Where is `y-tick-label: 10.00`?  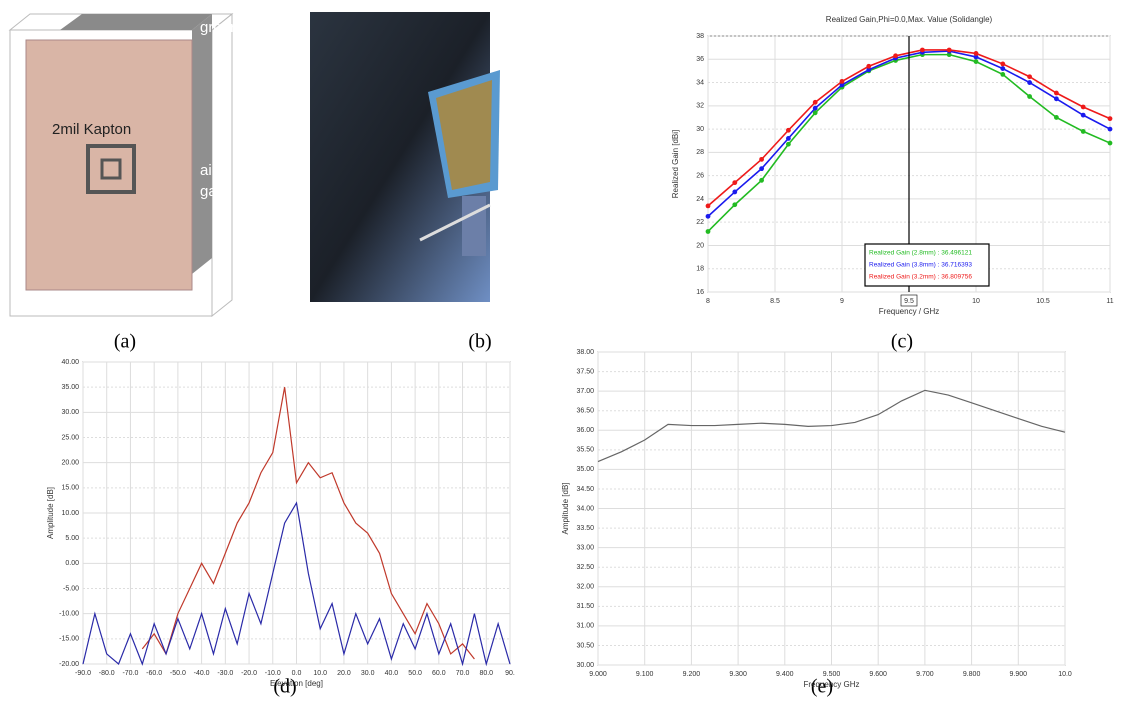 y-tick-label: 10.00 is located at coordinates (70, 513).